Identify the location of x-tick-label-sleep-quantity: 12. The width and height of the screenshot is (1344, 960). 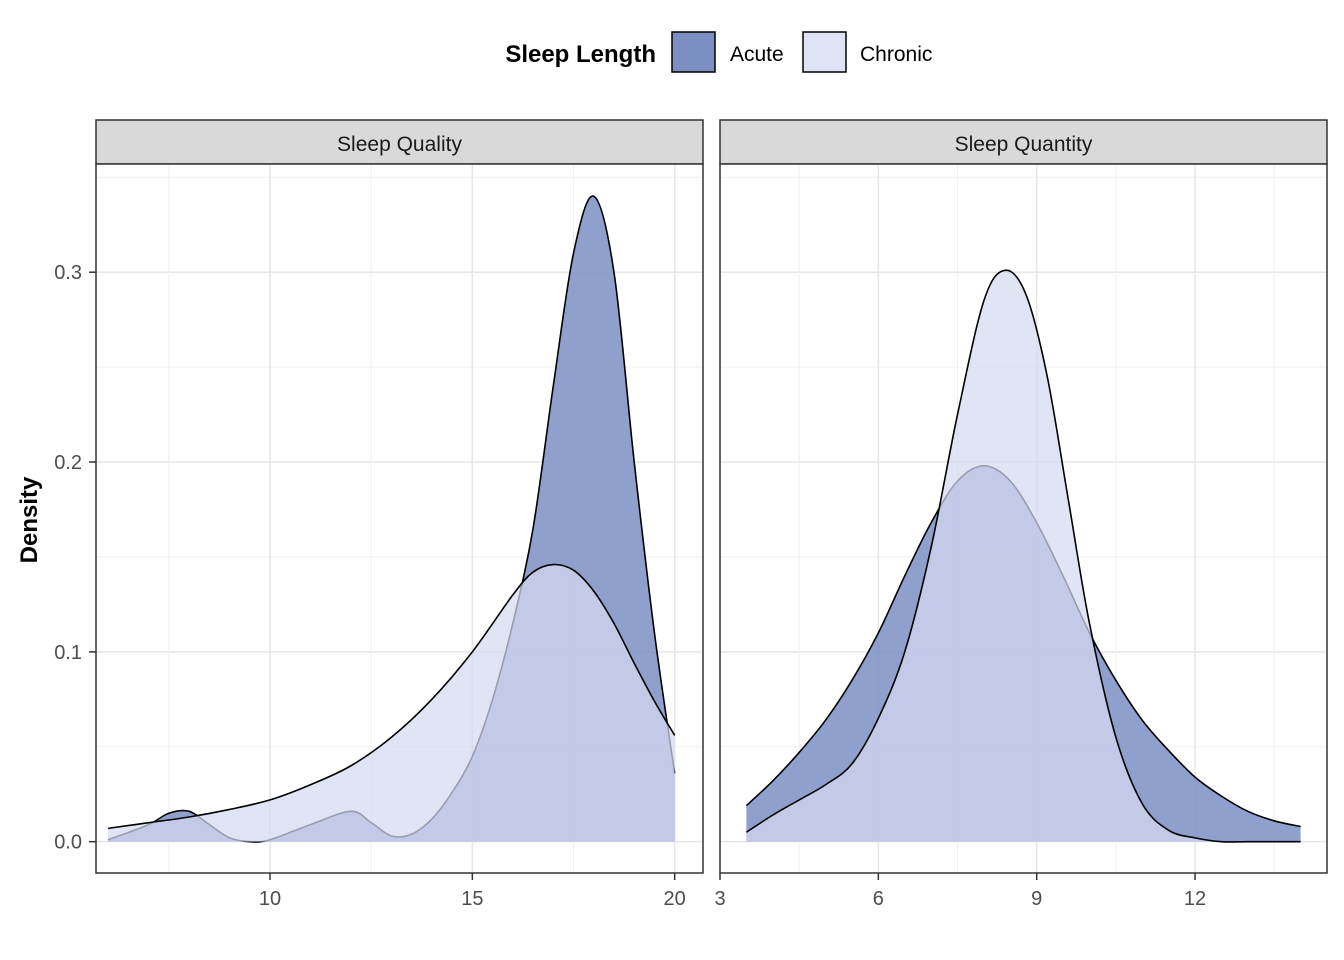
(1195, 899).